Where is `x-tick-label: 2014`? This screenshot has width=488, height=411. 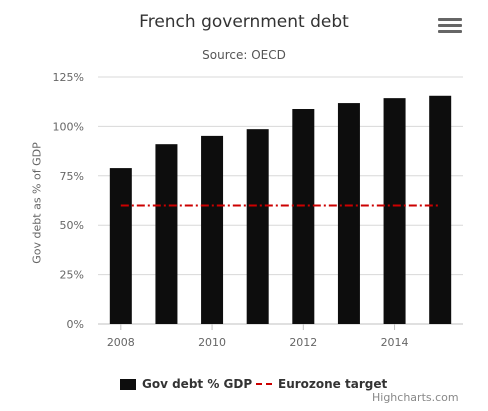
x-tick-label: 2014 is located at coordinates (395, 342).